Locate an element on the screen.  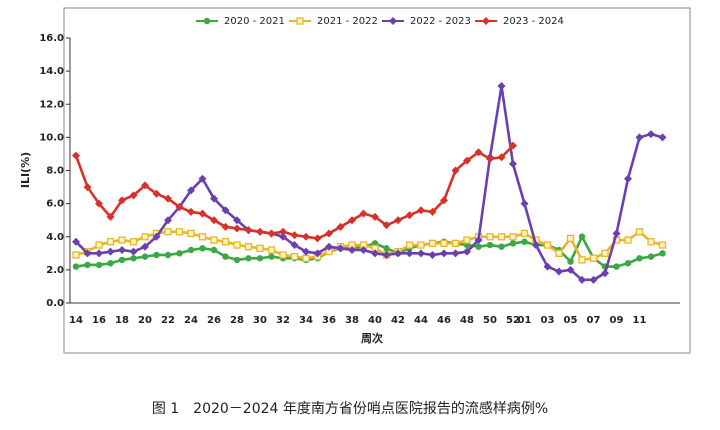
legend-label: 2021 - 2022 is located at coordinates (347, 21).